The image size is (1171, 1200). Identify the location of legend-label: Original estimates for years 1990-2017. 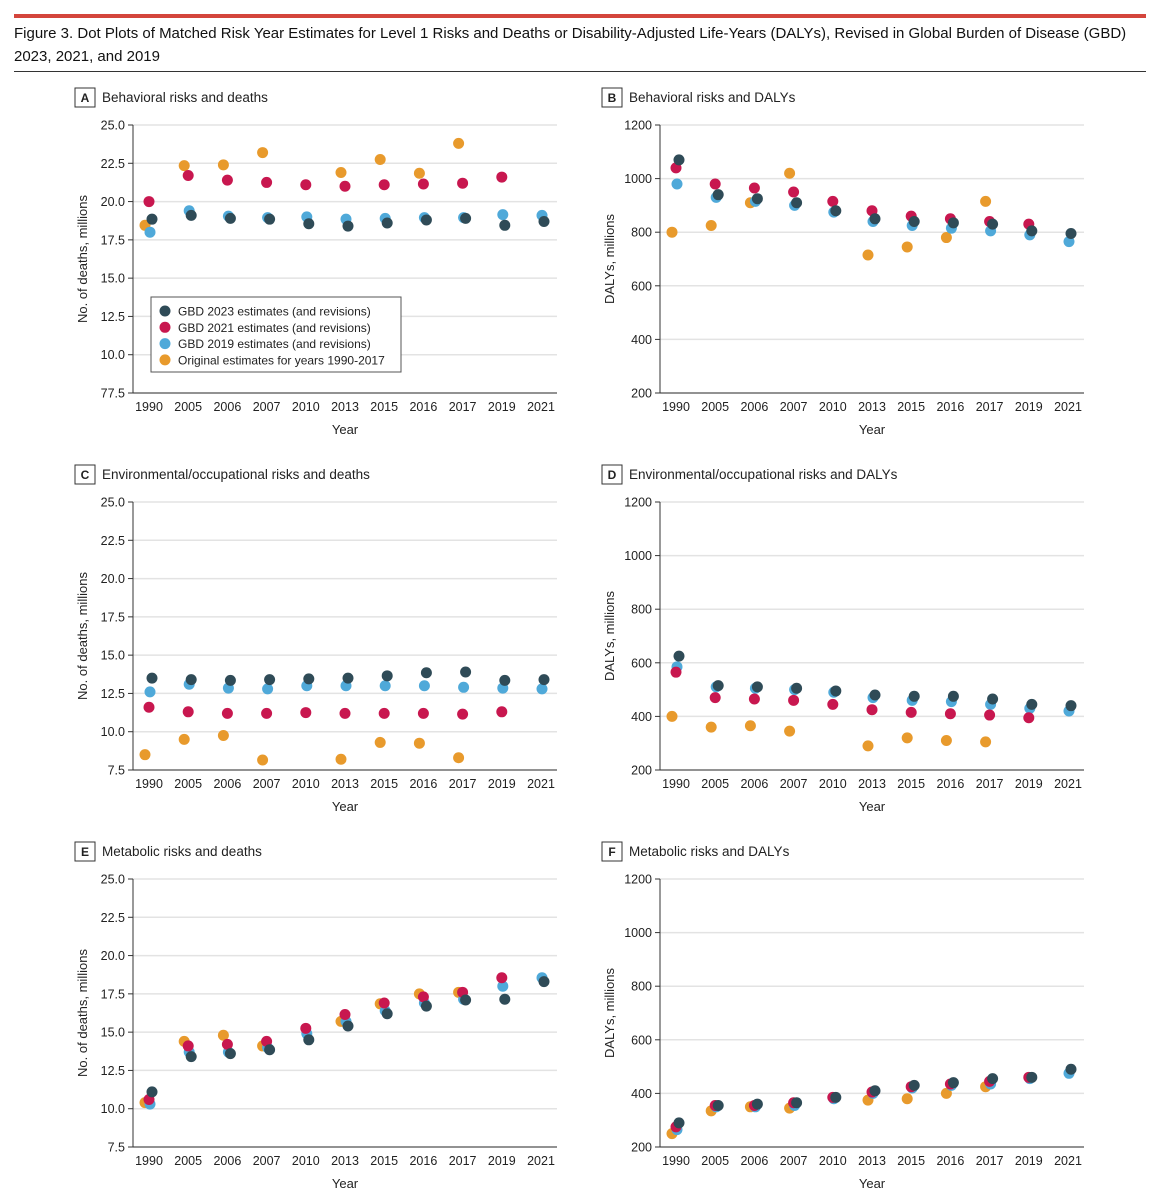
(281, 360).